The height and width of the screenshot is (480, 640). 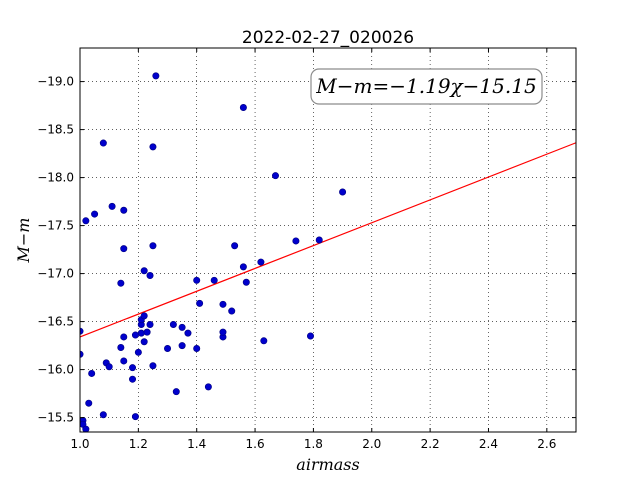 I want to click on y-axis-label: M−m, so click(x=23, y=241).